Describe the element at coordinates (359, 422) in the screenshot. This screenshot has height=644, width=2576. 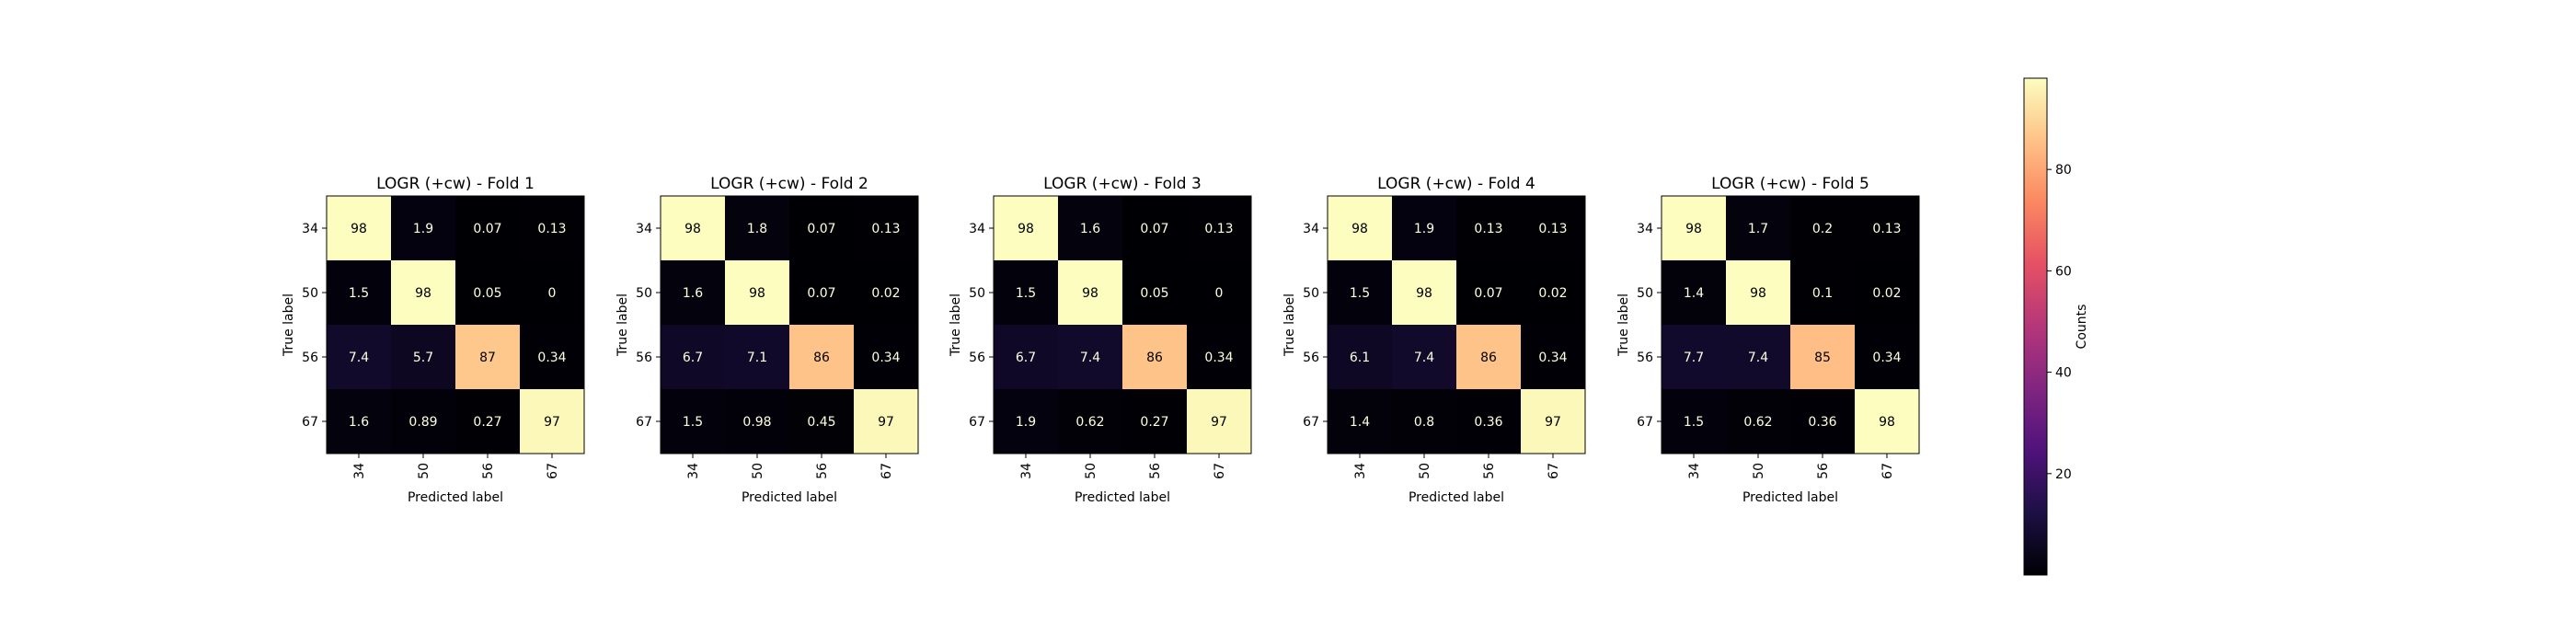
I see `cell-value-label: 1.6` at that location.